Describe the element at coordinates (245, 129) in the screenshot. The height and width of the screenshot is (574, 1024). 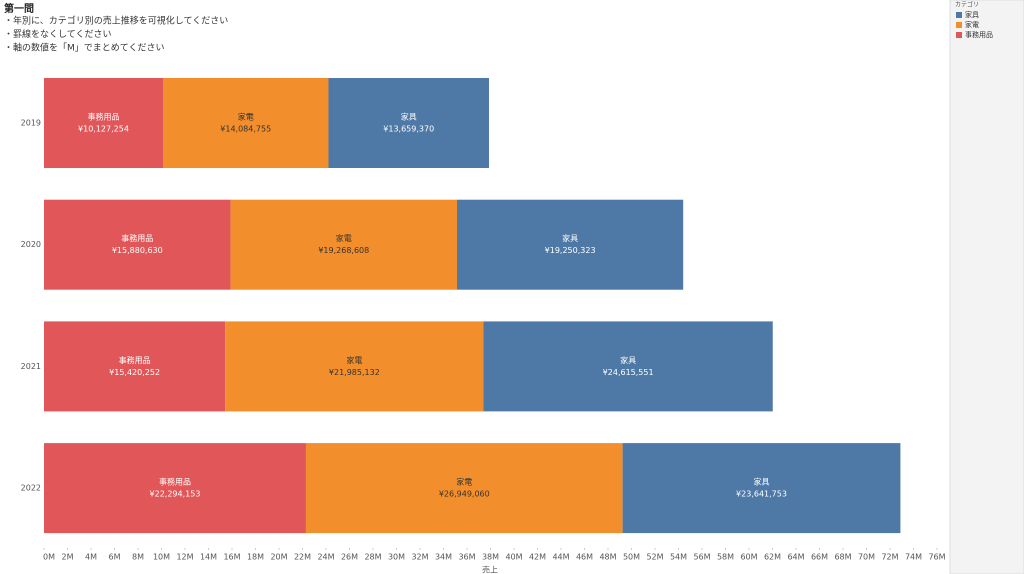
I see `value-label: ¥14,084,755` at that location.